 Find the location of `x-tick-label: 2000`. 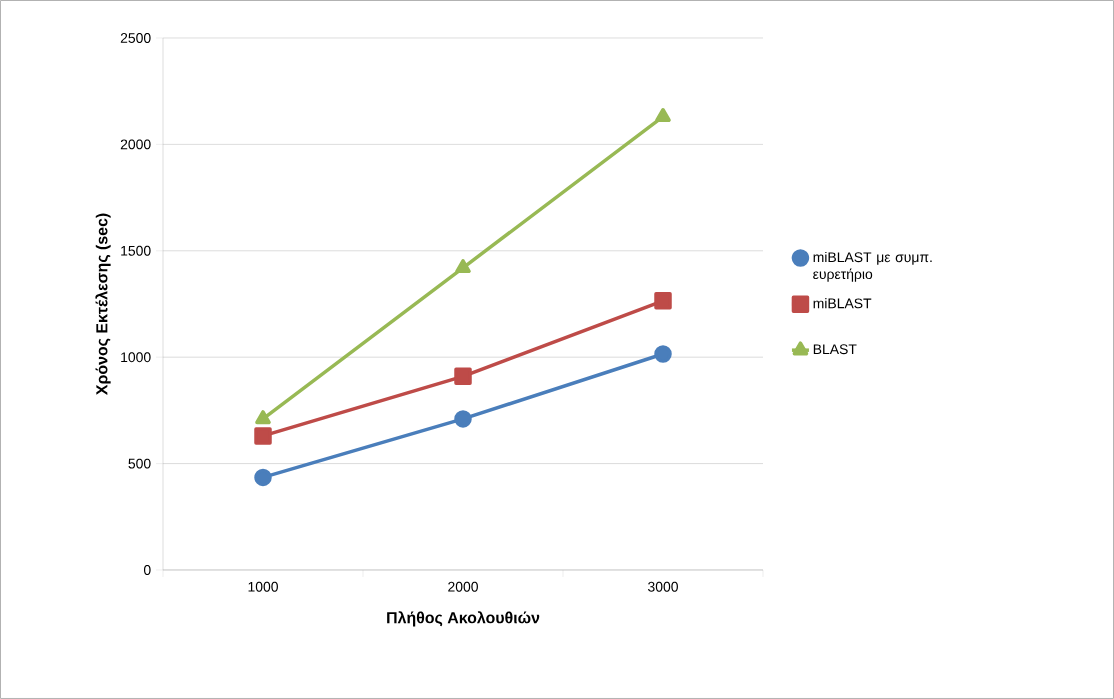

x-tick-label: 2000 is located at coordinates (463, 586).